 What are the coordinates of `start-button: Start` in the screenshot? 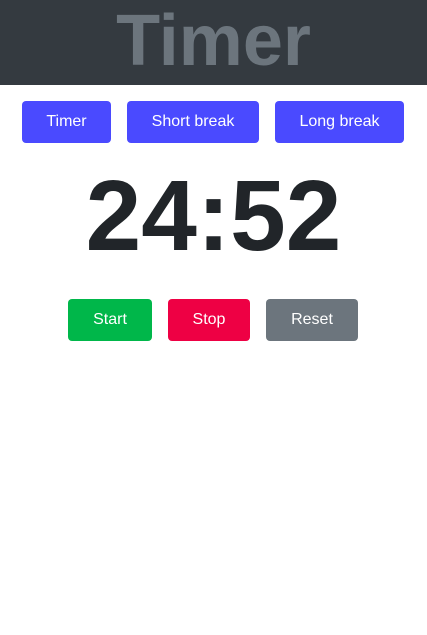 It's located at (110, 320).